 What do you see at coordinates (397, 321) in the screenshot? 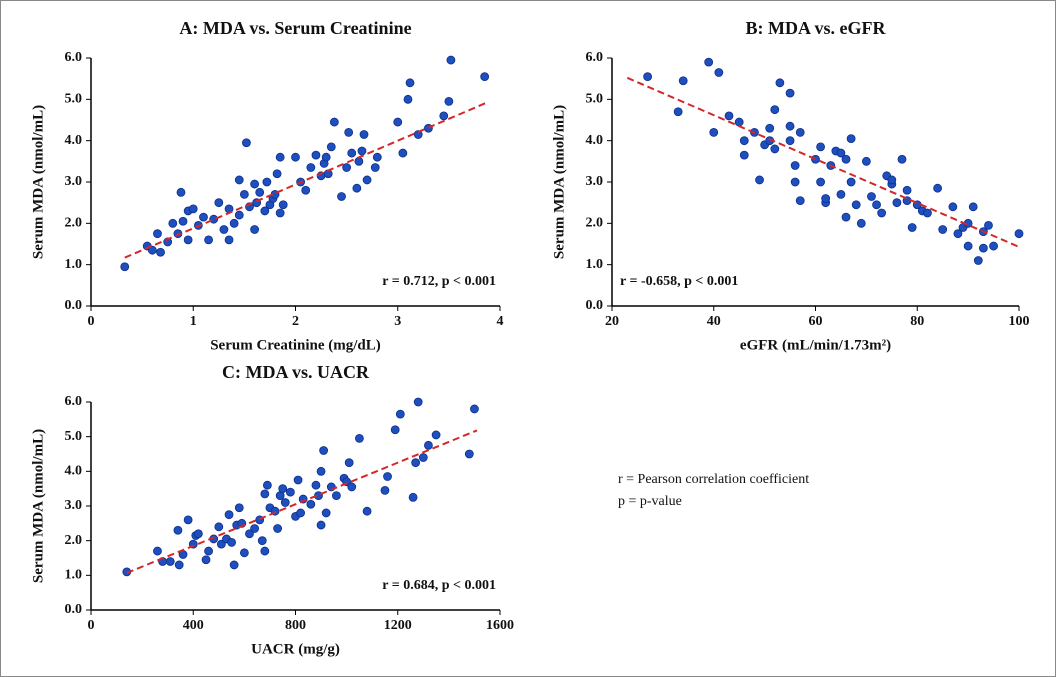
I see `x-tick-label: 3` at bounding box center [397, 321].